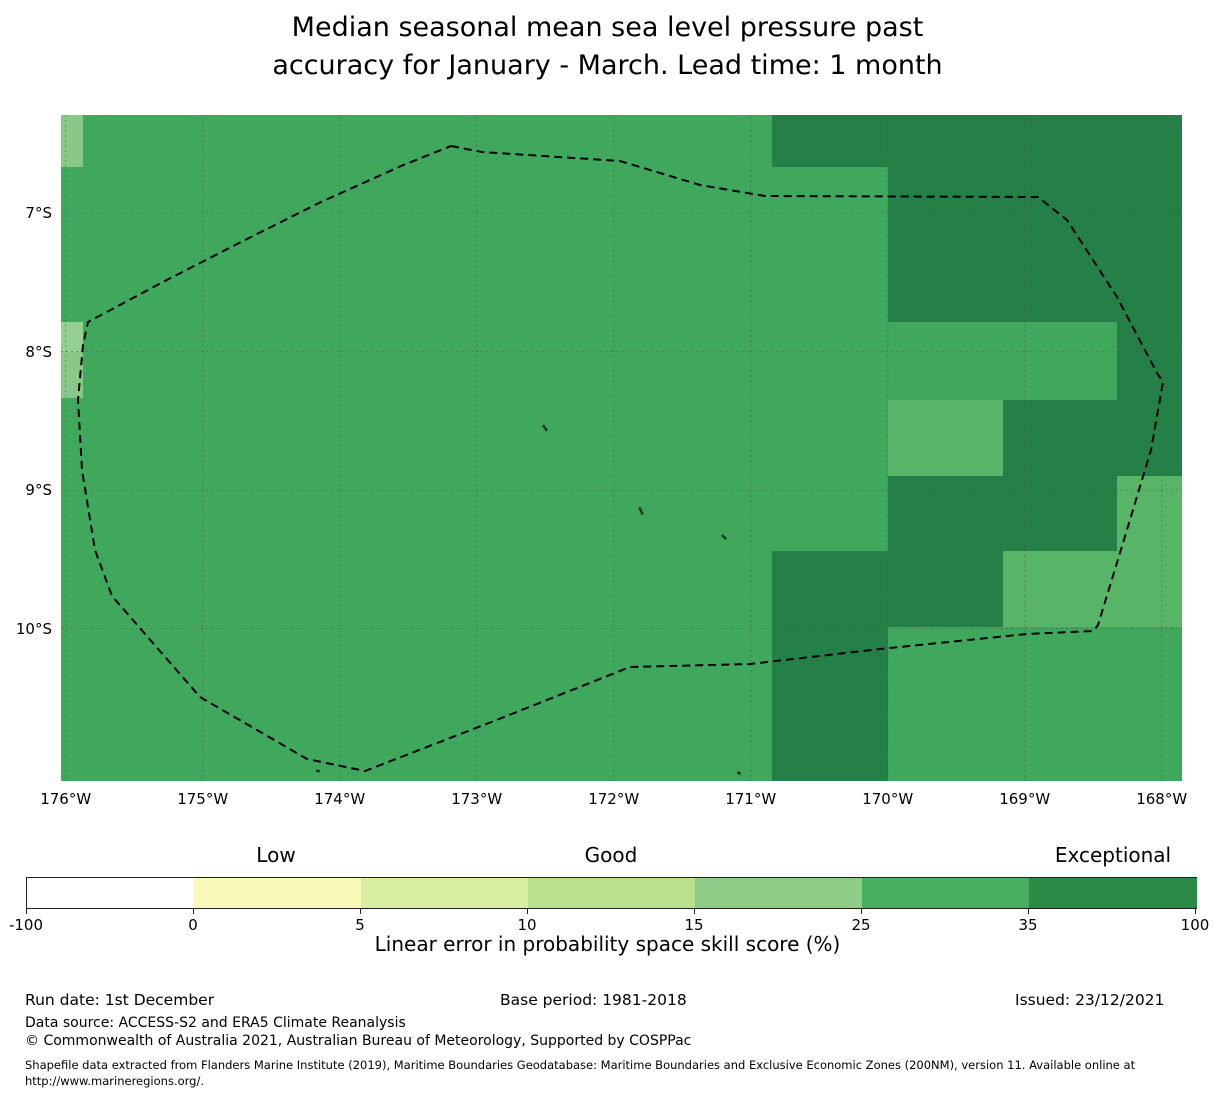 This screenshot has height=1095, width=1215. What do you see at coordinates (1162, 799) in the screenshot?
I see `x-tick-label: 168°W` at bounding box center [1162, 799].